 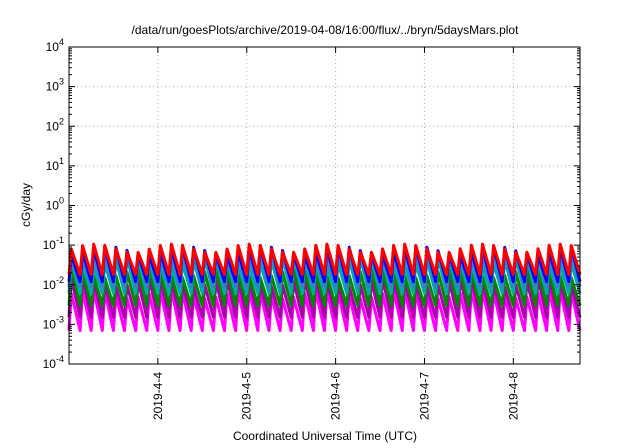 I want to click on y-tick-label: 10³, so click(x=55, y=85).